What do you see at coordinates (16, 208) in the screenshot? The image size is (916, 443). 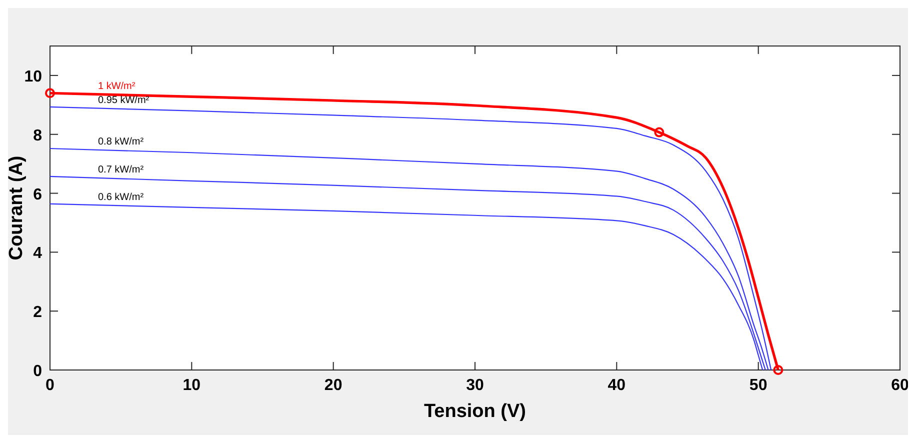 I see `y-axis-title: Courant (A)` at bounding box center [16, 208].